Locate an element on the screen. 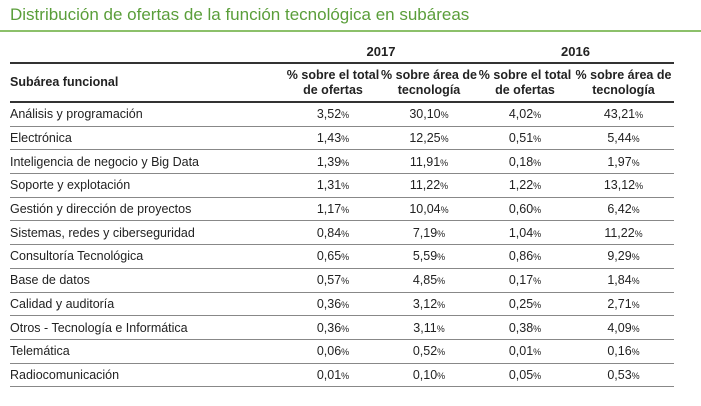 This screenshot has width=701, height=406. value-cell: 0,05% is located at coordinates (525, 375).